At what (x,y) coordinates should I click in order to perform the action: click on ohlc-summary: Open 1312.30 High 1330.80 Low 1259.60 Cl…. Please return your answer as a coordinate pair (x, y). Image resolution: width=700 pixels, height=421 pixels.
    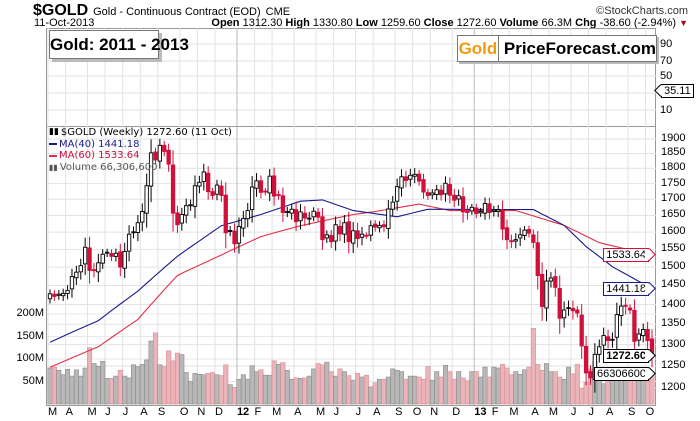
    Looking at the image, I should click on (449, 23).